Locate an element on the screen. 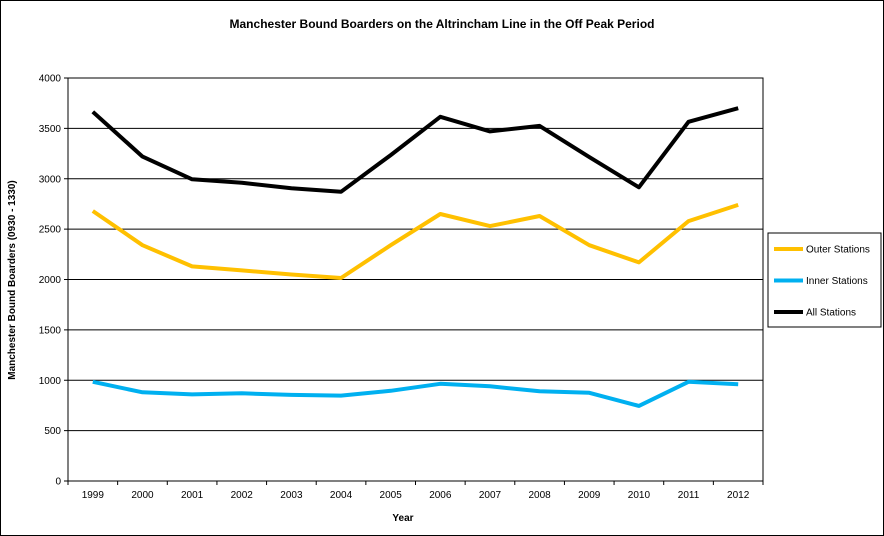 This screenshot has height=536, width=884. legend-label-inner-stations: Inner Stations is located at coordinates (837, 281).